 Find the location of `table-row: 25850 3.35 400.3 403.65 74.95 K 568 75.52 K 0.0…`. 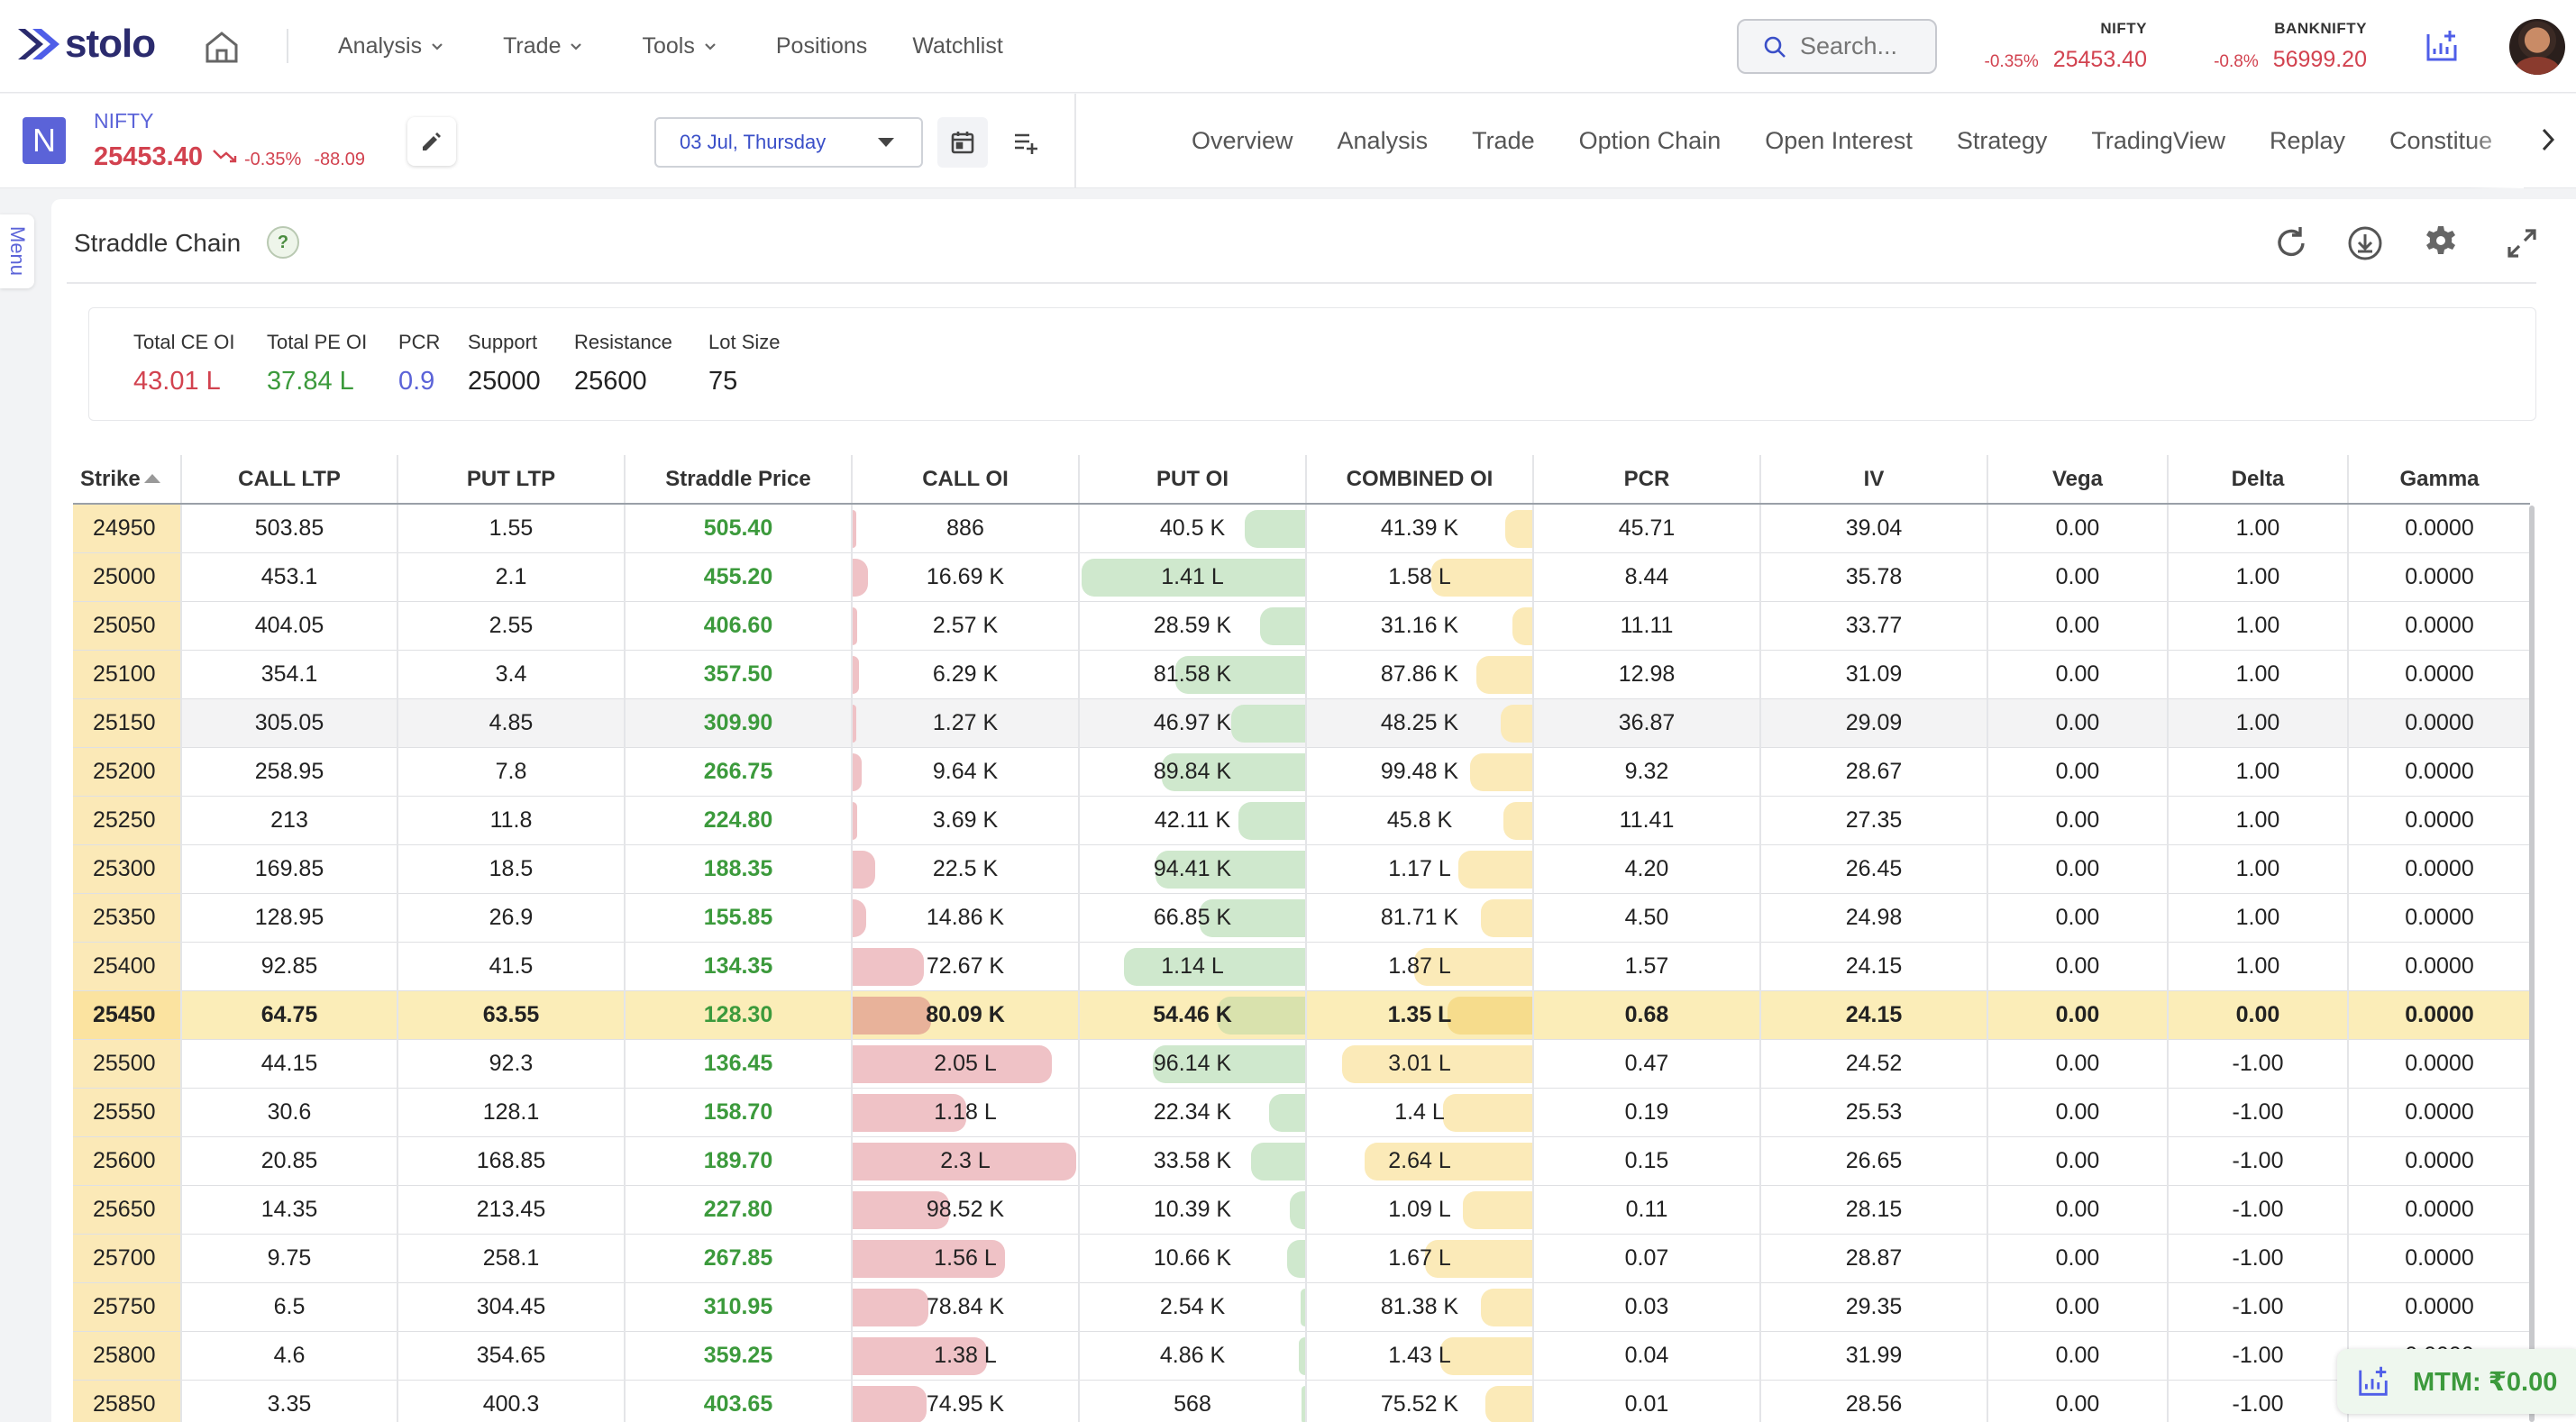

table-row: 25850 3.35 400.3 403.65 74.95 K 568 75.52 K 0.0… is located at coordinates (1301, 1401).